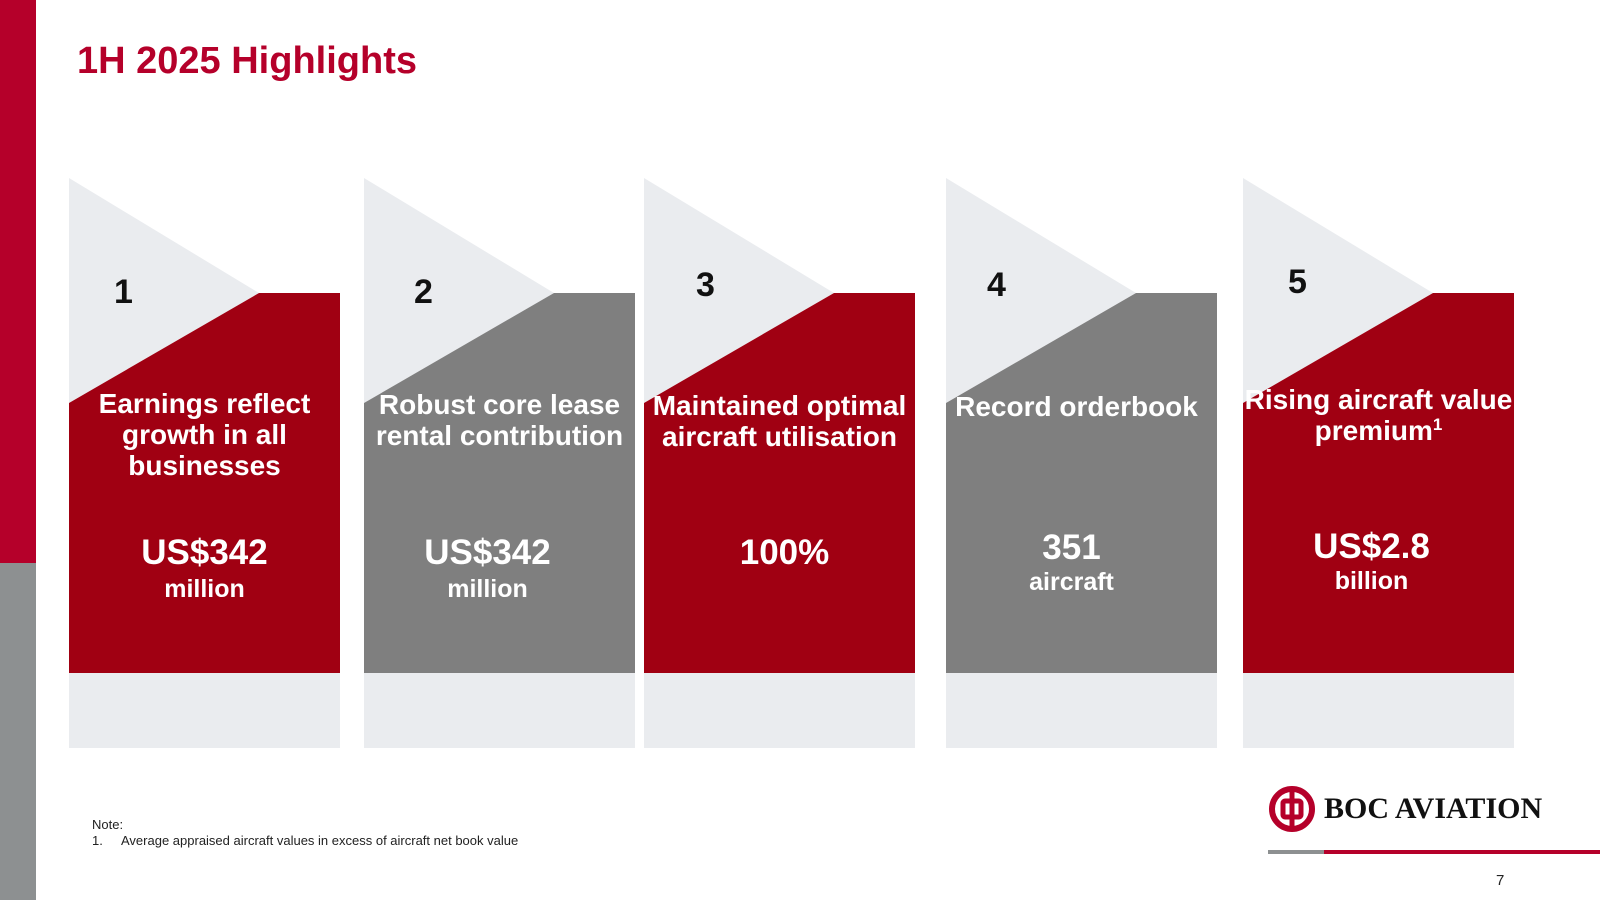 This screenshot has height=900, width=1600. Describe the element at coordinates (499, 420) in the screenshot. I see `card-heading: Robust core lease rental contribution` at that location.